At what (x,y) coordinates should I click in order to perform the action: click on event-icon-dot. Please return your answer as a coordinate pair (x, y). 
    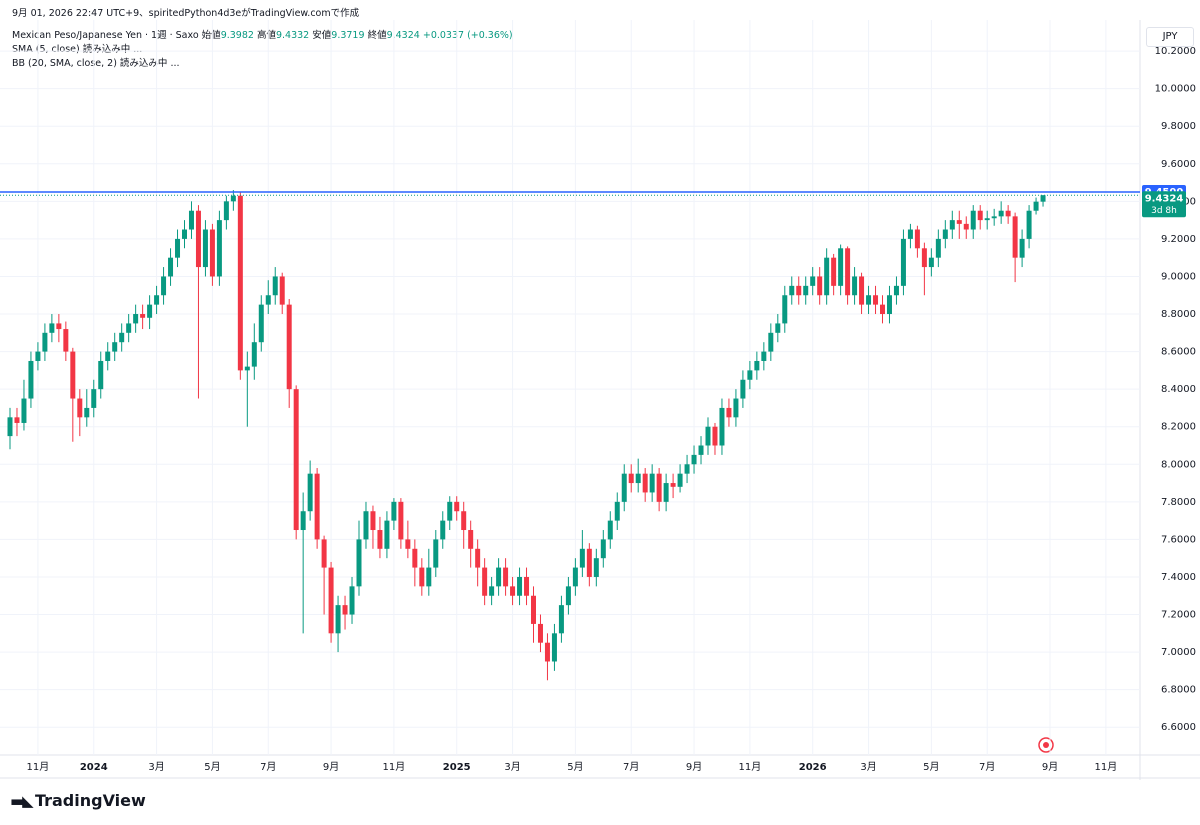
    Looking at the image, I should click on (1046, 745).